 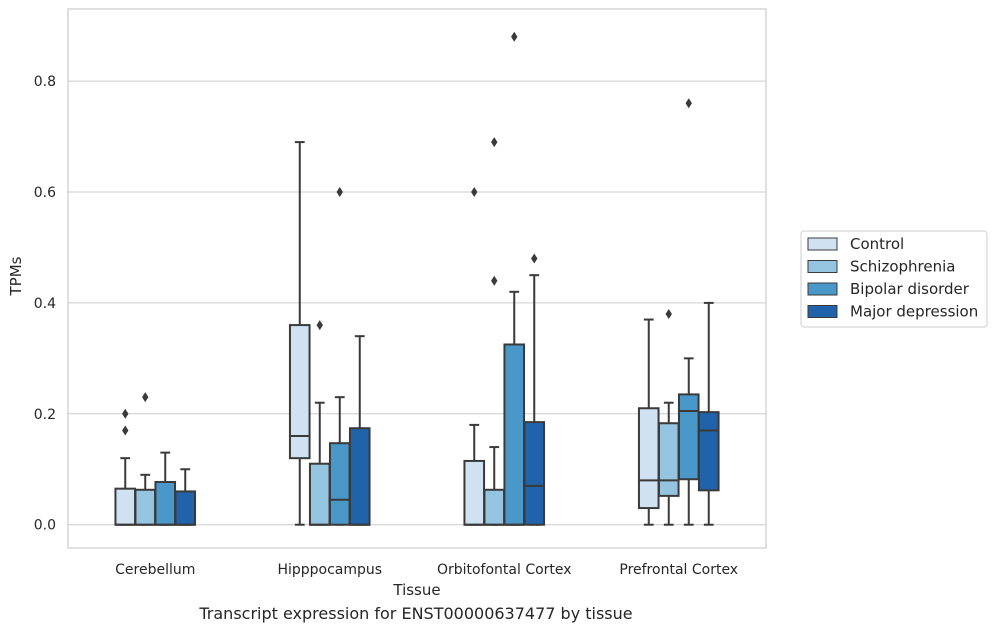 I want to click on x-tick-label: Prefrontal Cortex, so click(x=678, y=570).